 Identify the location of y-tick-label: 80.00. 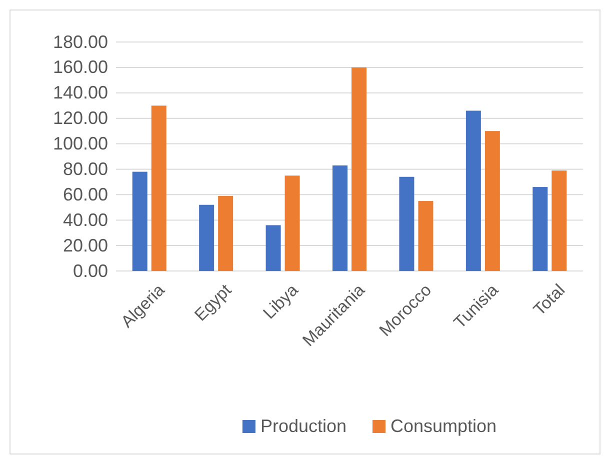
(85, 168).